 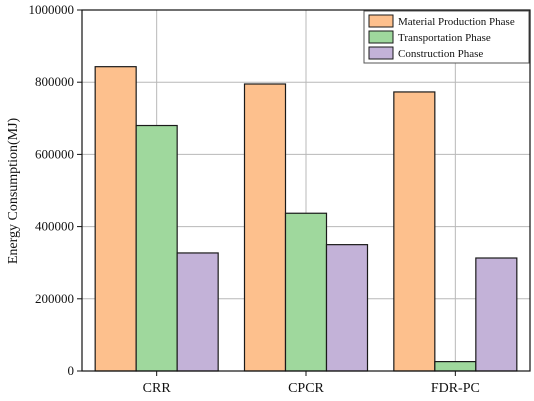 What do you see at coordinates (440, 54) in the screenshot?
I see `legend-label: Construction Phase` at bounding box center [440, 54].